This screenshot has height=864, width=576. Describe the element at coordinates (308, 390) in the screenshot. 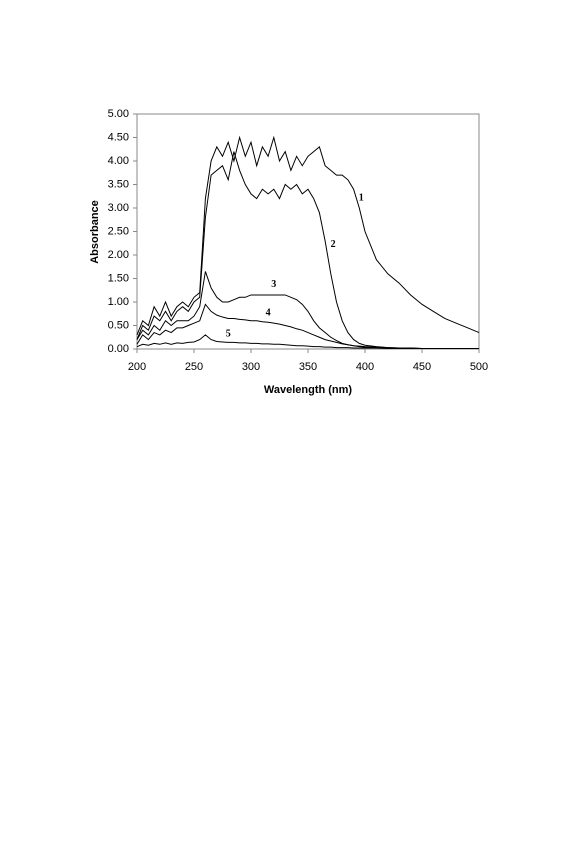

I see `x-axis-label: Wavelength (nm)` at that location.